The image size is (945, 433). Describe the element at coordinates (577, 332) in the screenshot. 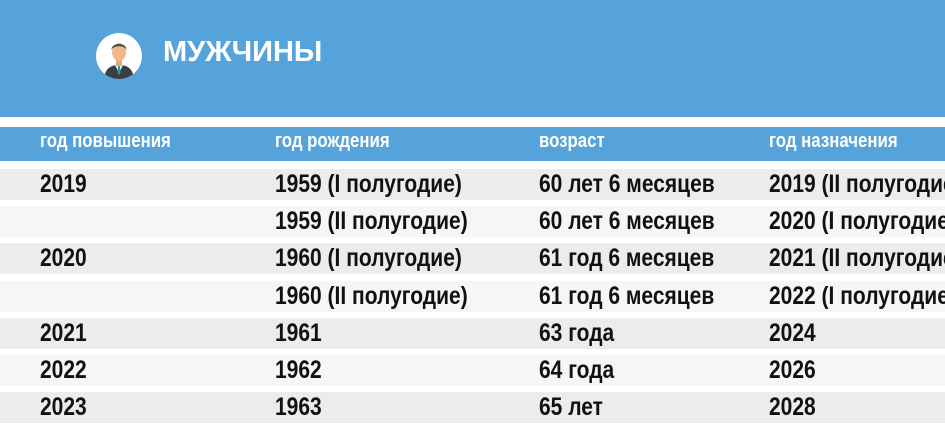

I see `table-cell: 63 года` at that location.